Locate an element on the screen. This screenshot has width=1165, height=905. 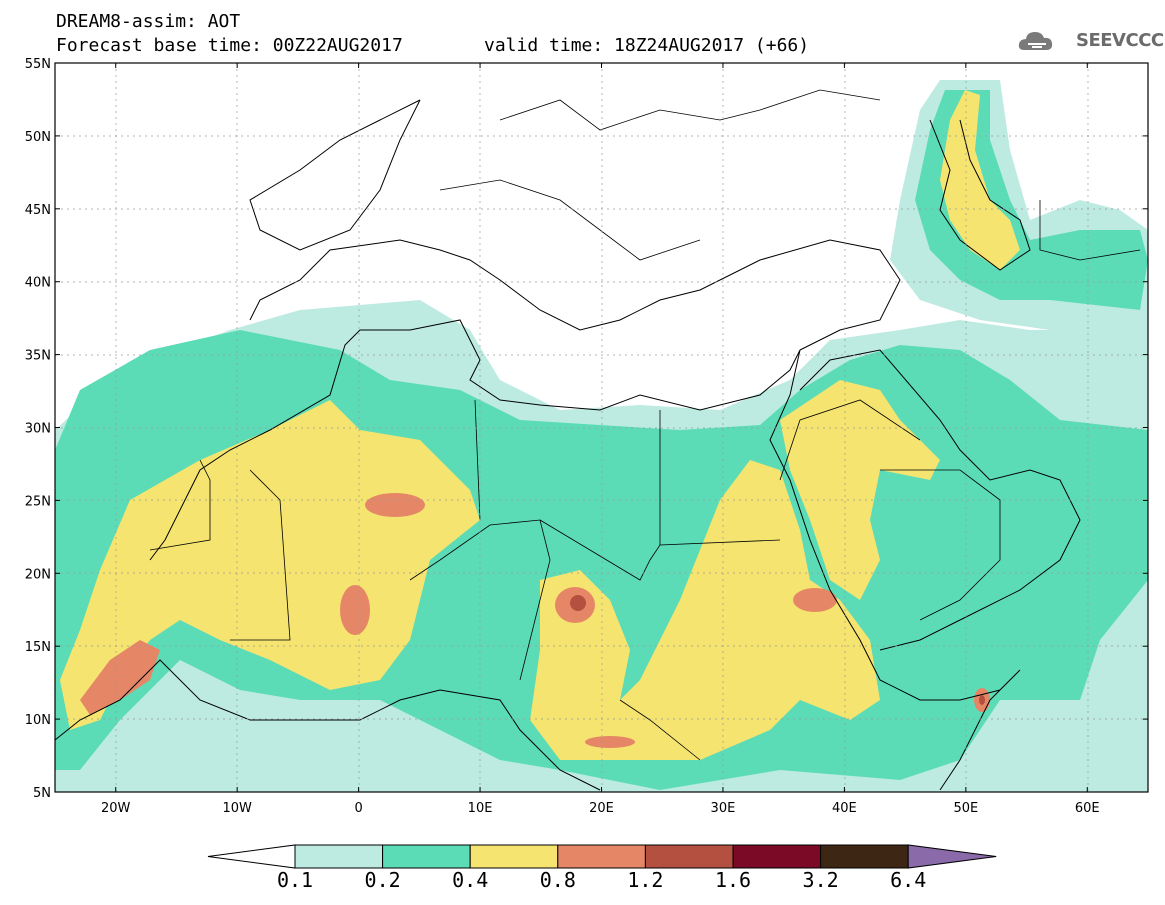
colorbar-level-label: 3.2 is located at coordinates (820, 880).